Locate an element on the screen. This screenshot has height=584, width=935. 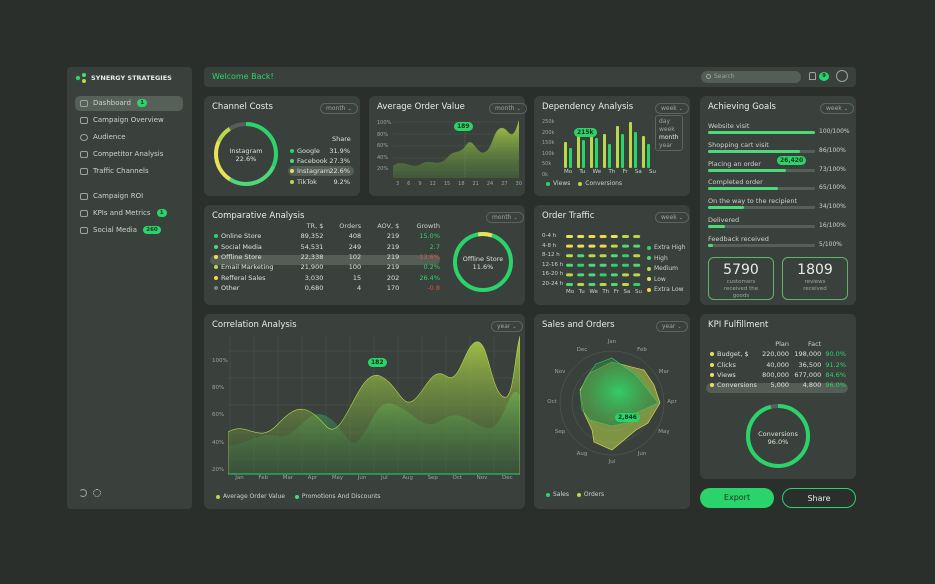
cell-tr: 22,338 is located at coordinates (312, 257).